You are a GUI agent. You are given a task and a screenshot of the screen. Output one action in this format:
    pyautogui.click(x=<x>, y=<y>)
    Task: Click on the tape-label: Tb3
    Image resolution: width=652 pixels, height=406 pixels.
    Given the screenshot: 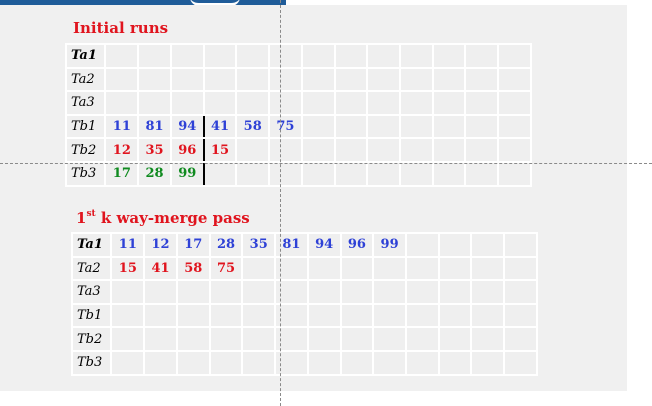 What is the action you would take?
    pyautogui.click(x=85, y=173)
    